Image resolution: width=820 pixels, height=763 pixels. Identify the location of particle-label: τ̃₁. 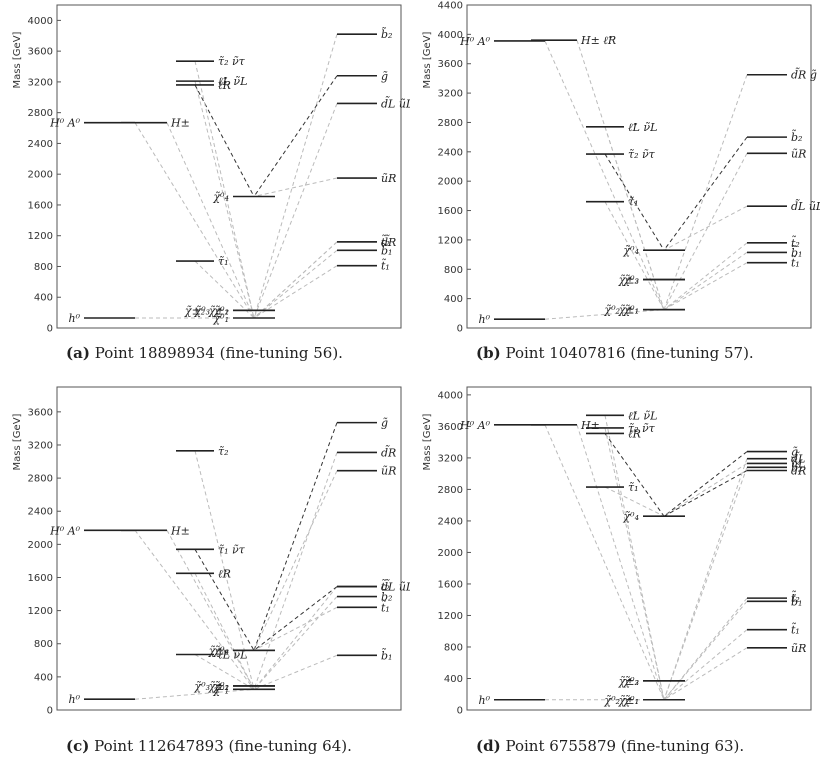
(633, 487).